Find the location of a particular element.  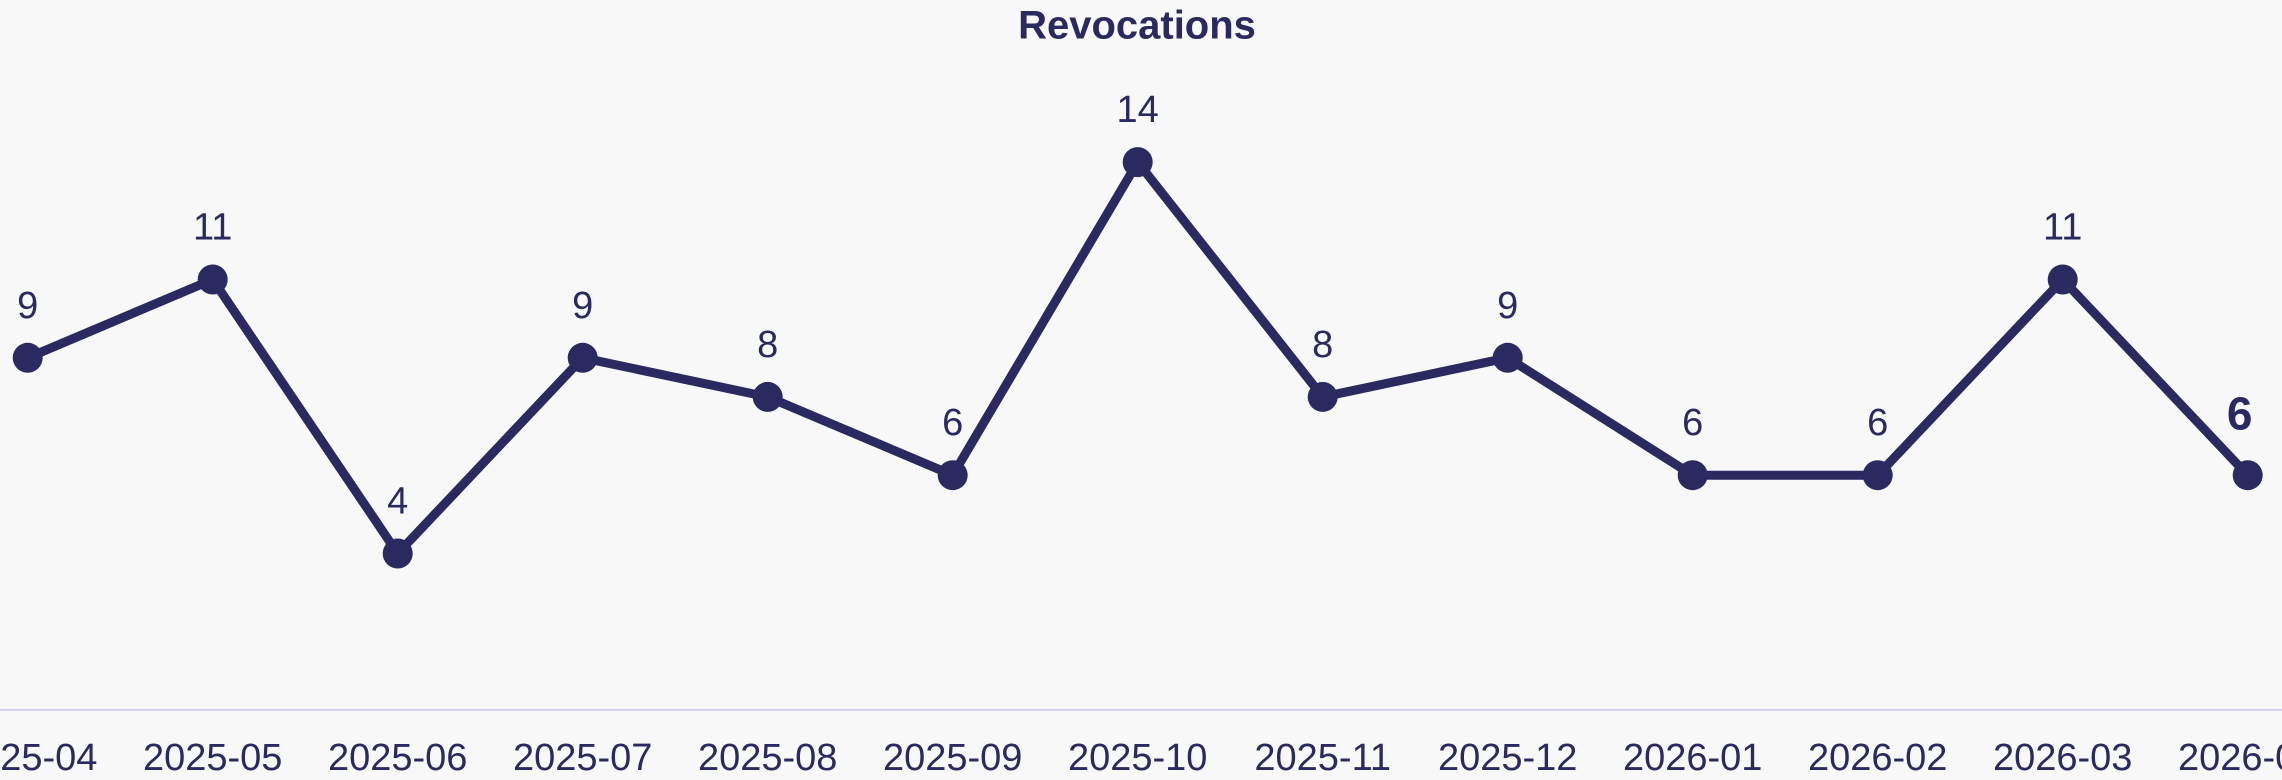

chart-title: Revocations is located at coordinates (1137, 26).